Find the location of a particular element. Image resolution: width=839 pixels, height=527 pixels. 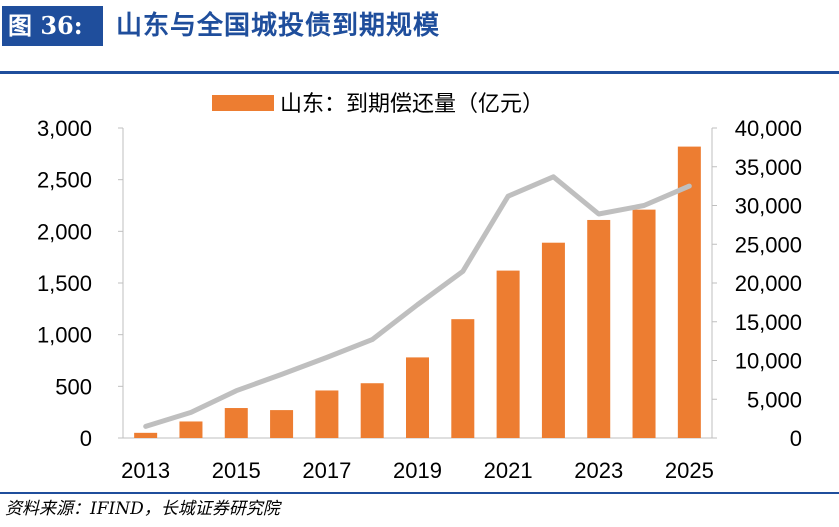

bar-2018 is located at coordinates (372, 410).